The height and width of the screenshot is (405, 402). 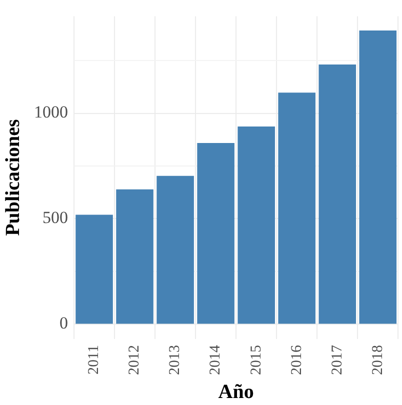 I want to click on y-tick-label: 0, so click(x=64, y=323).